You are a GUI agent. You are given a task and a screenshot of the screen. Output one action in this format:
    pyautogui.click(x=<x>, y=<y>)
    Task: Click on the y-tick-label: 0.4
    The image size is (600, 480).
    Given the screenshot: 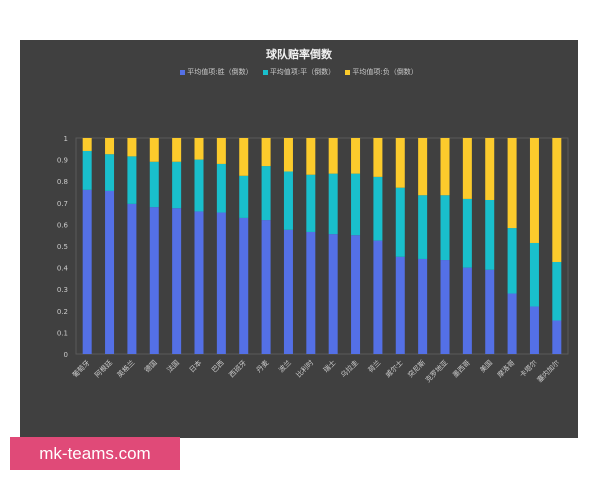 What is the action you would take?
    pyautogui.click(x=63, y=269)
    